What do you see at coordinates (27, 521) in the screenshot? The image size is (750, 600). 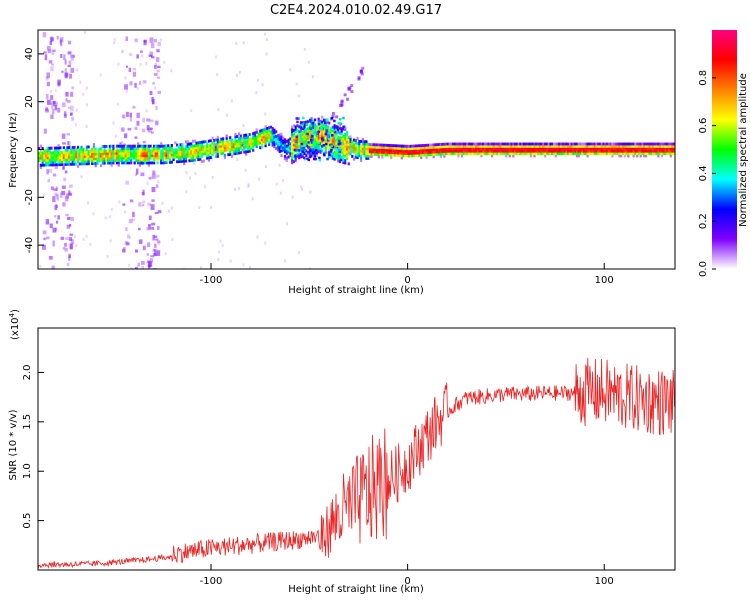 I see `y-tick-label: 0.5` at bounding box center [27, 521].